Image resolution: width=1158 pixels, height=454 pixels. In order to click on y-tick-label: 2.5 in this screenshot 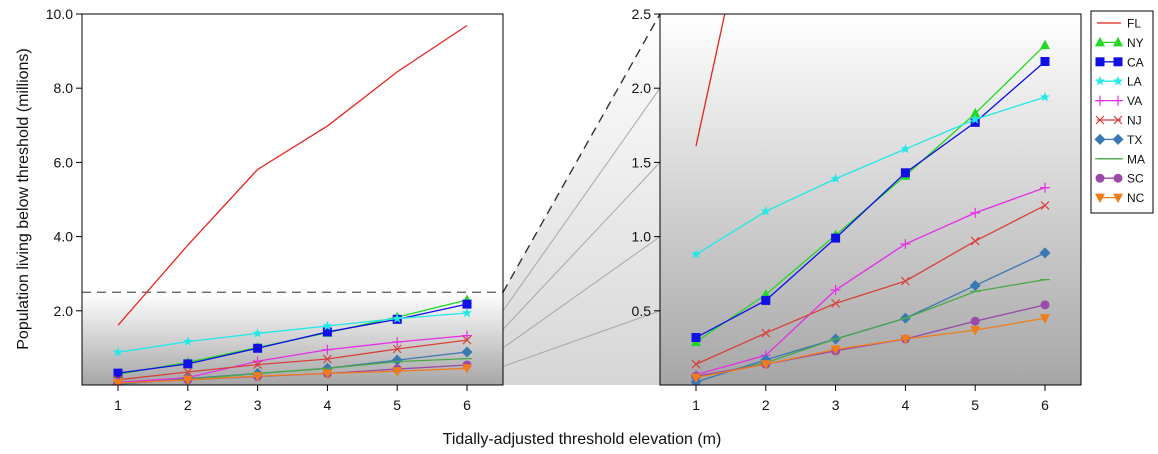, I will do `click(642, 14)`.